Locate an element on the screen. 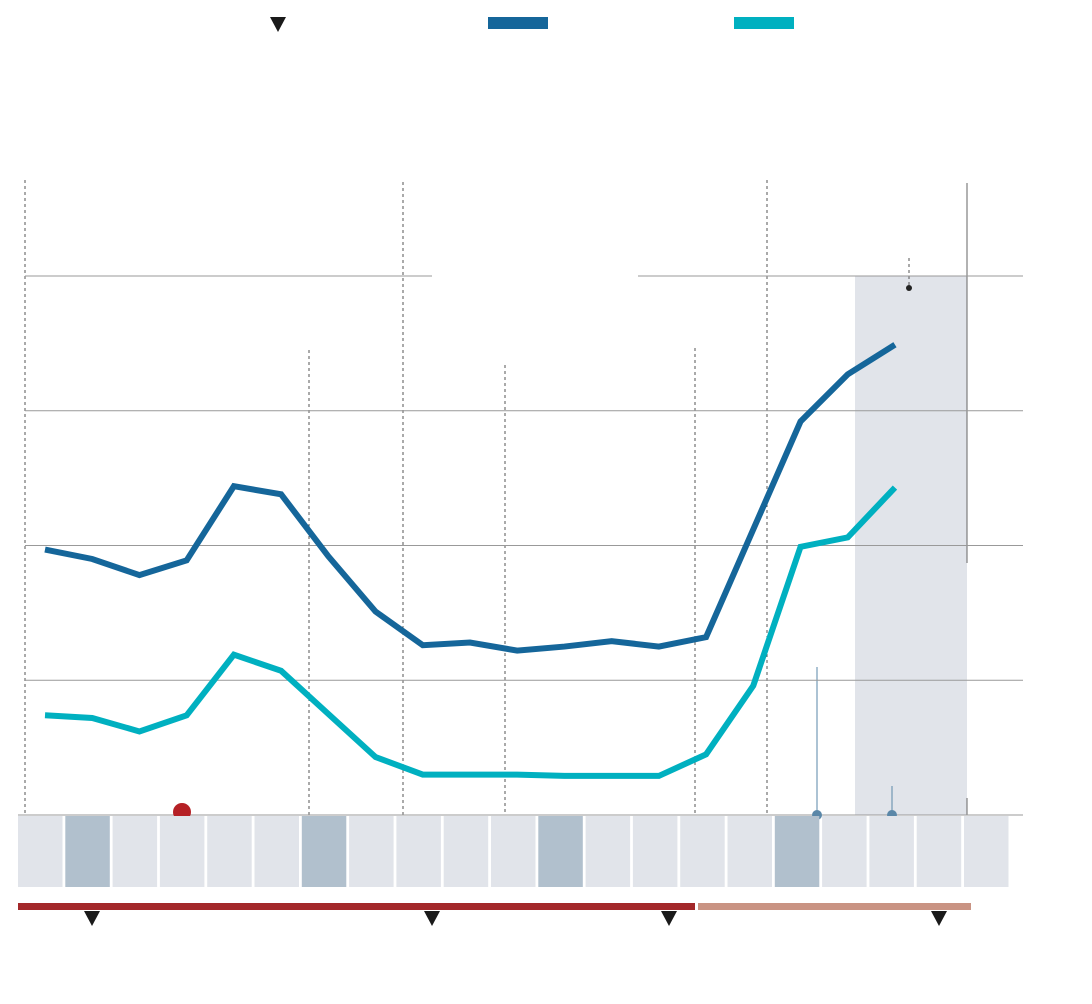 The image size is (1092, 1004). legend is located at coordinates (641, 23).